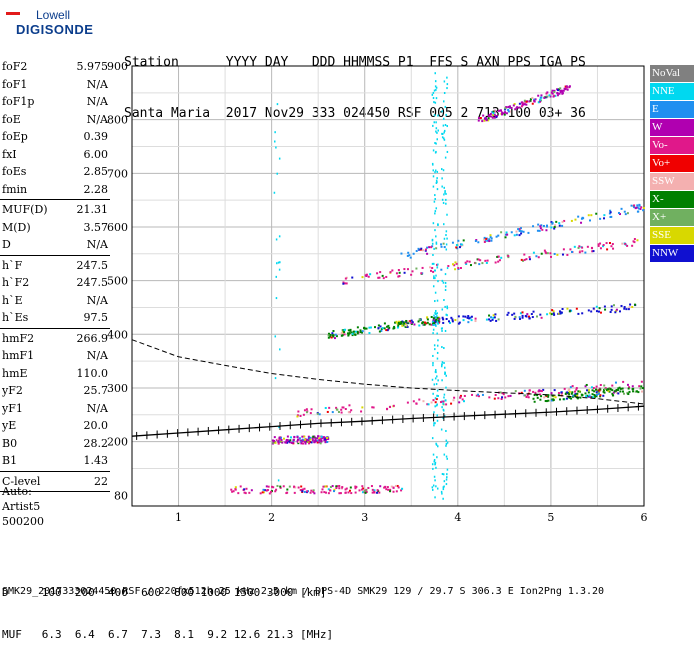 The height and width of the screenshot is (656, 700). I want to click on param-row: foEs 2.85, so click(56, 172).